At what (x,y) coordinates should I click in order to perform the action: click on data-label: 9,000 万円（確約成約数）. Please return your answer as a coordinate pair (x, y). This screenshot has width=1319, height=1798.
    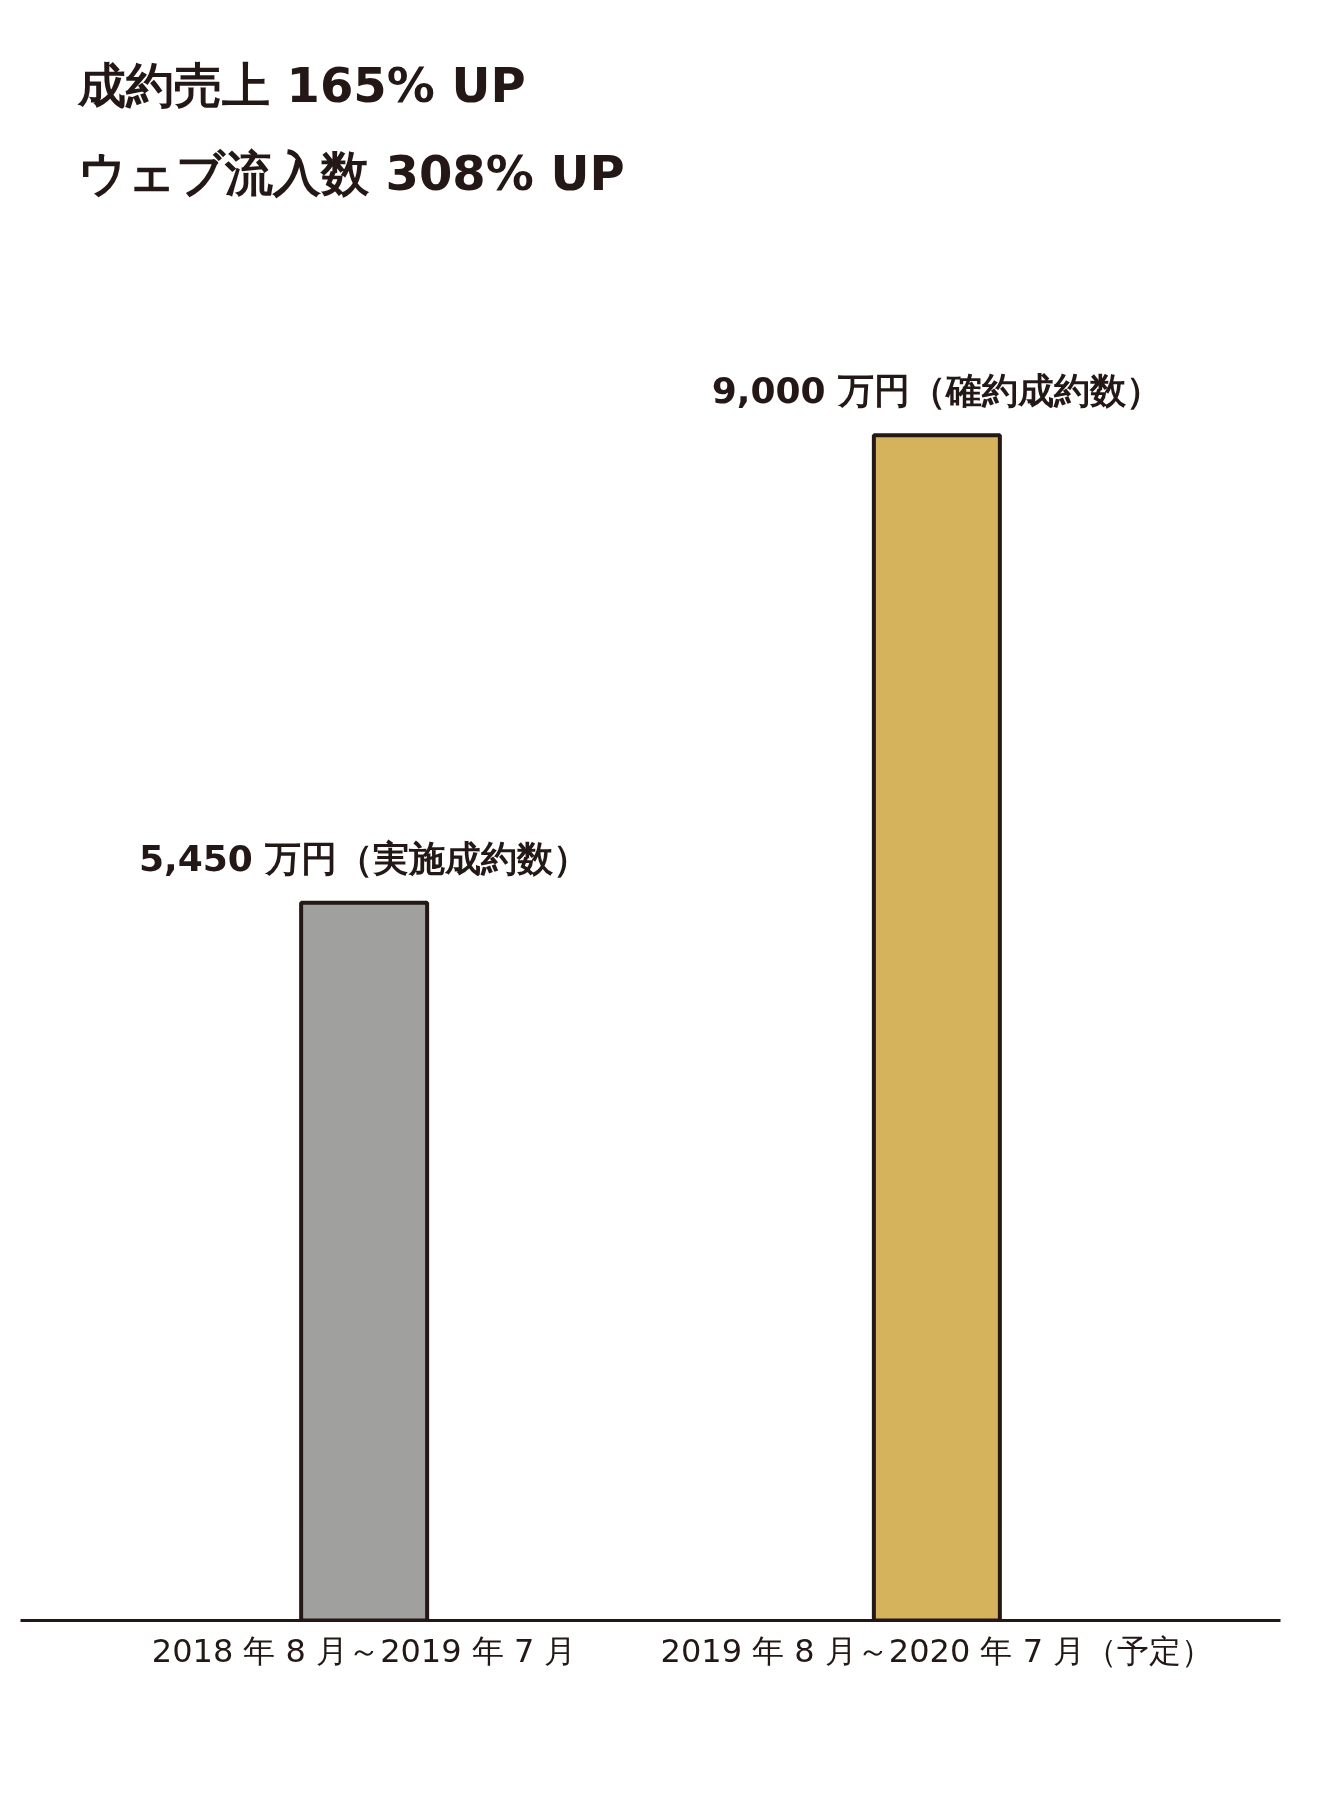
    Looking at the image, I should click on (937, 391).